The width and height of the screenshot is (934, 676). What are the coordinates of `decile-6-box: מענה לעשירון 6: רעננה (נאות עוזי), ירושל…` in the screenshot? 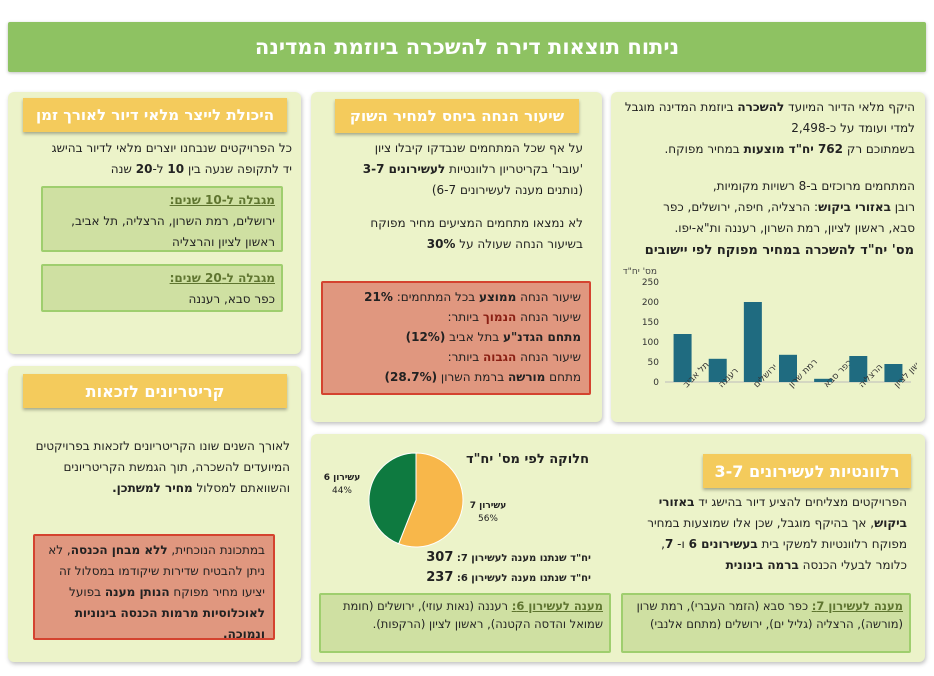 It's located at (465, 623).